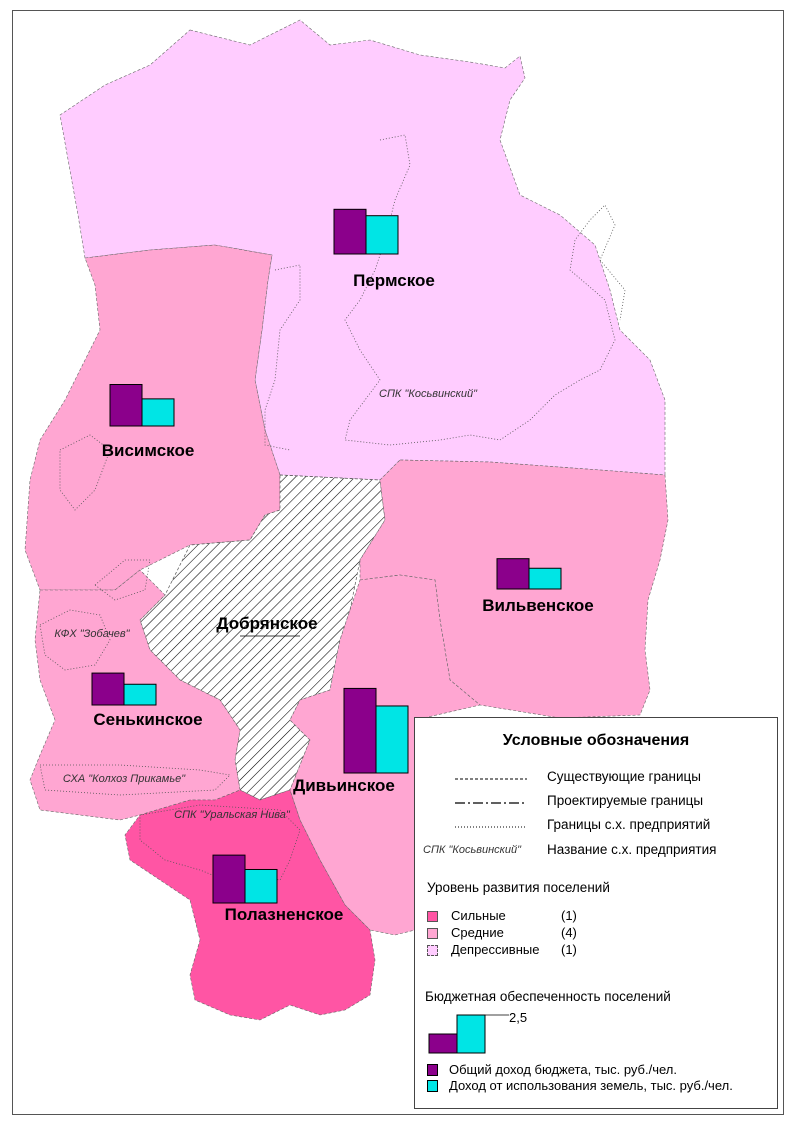 The width and height of the screenshot is (794, 1123). I want to click on region-polaznenskoe, so click(250, 905).